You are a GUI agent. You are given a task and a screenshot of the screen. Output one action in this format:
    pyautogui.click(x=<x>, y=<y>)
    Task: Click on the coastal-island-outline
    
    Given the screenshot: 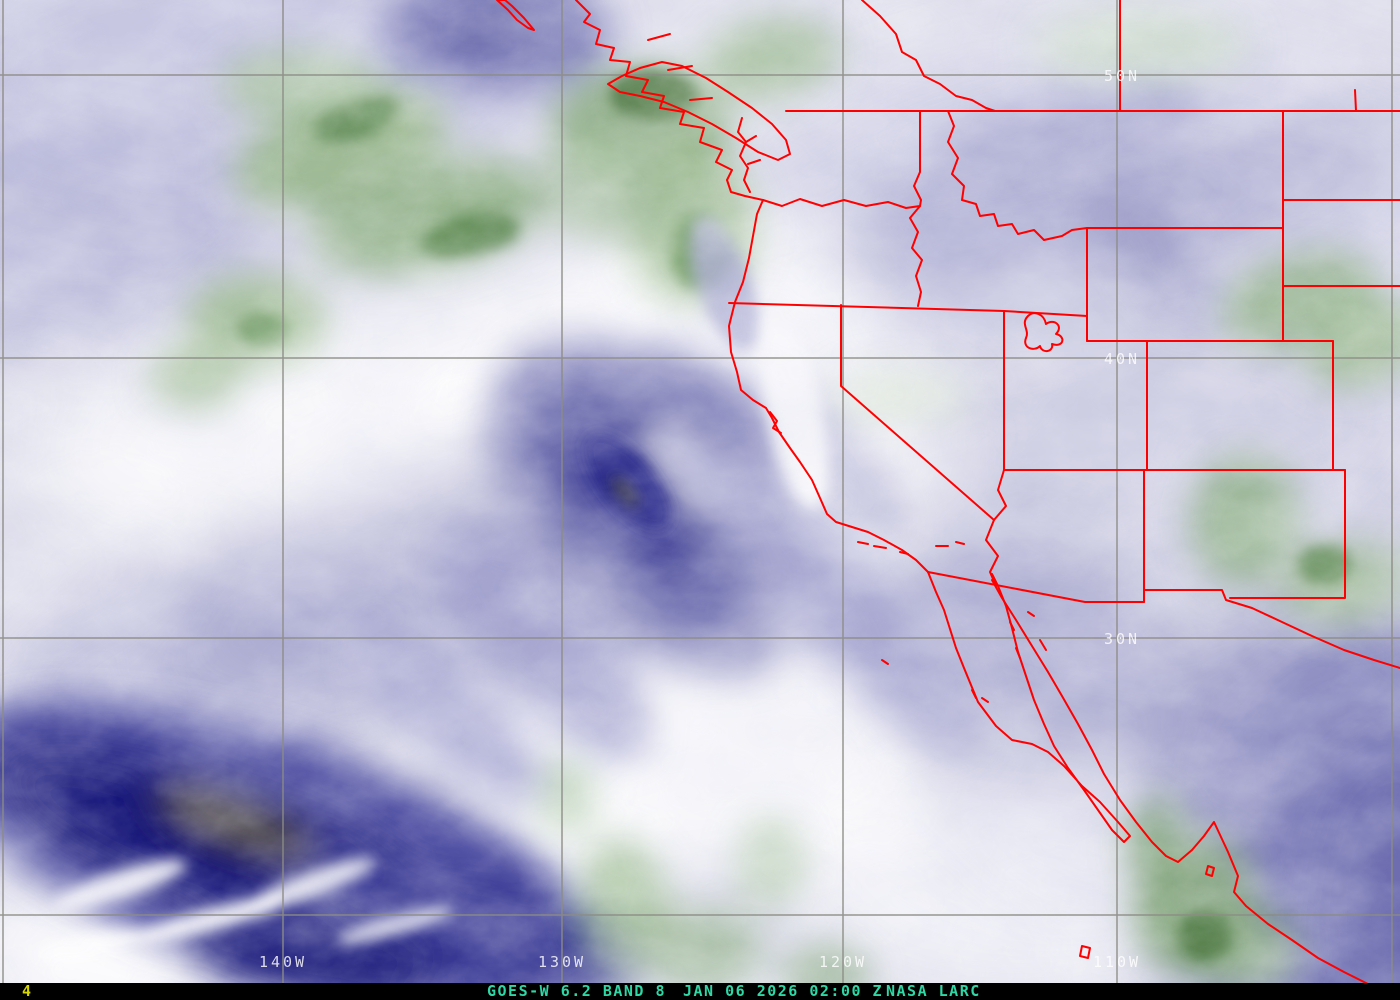 What is the action you would take?
    pyautogui.click(x=1210, y=871)
    